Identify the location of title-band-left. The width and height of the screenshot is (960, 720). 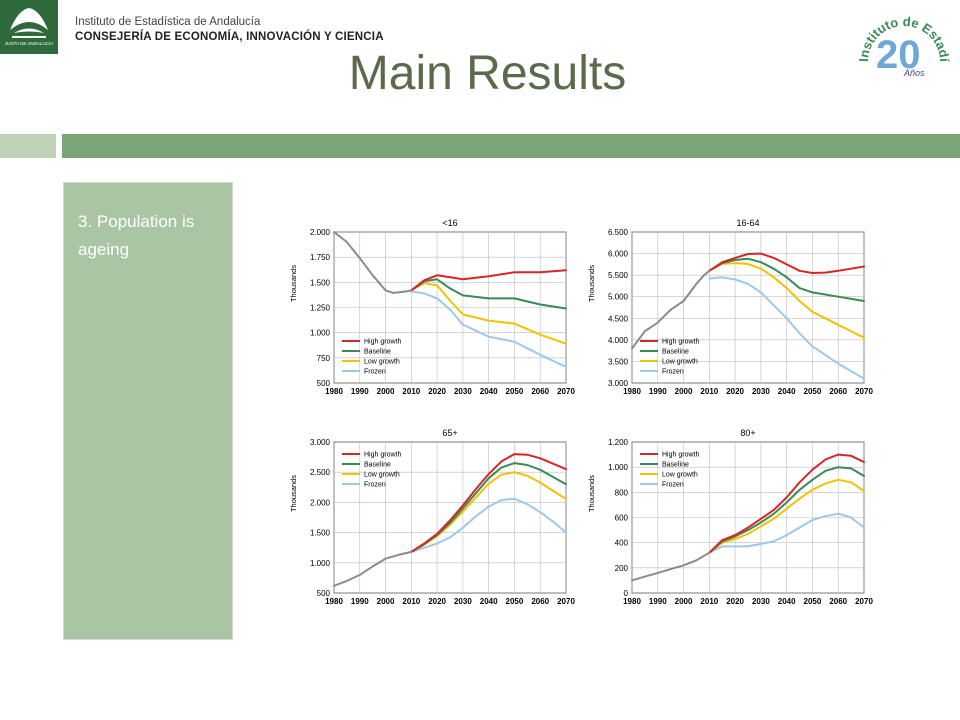
(28, 146).